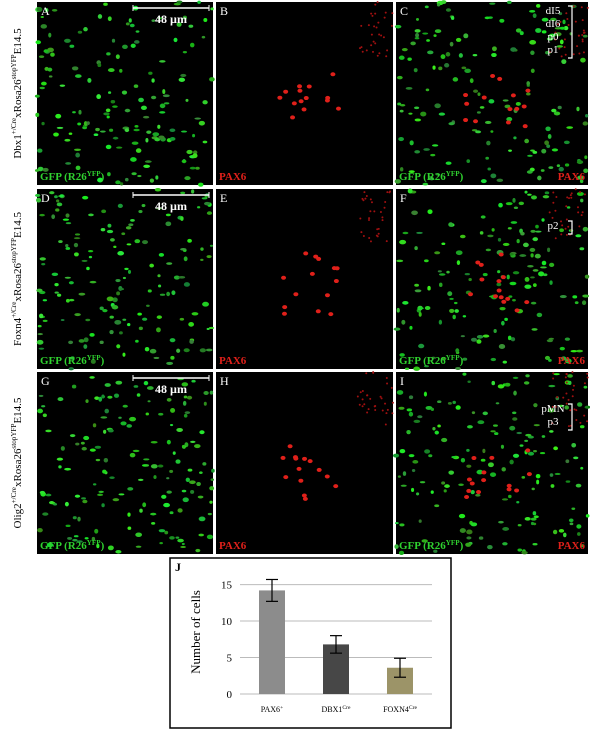  Describe the element at coordinates (553, 11) in the screenshot. I see `domain-label: dI5` at that location.